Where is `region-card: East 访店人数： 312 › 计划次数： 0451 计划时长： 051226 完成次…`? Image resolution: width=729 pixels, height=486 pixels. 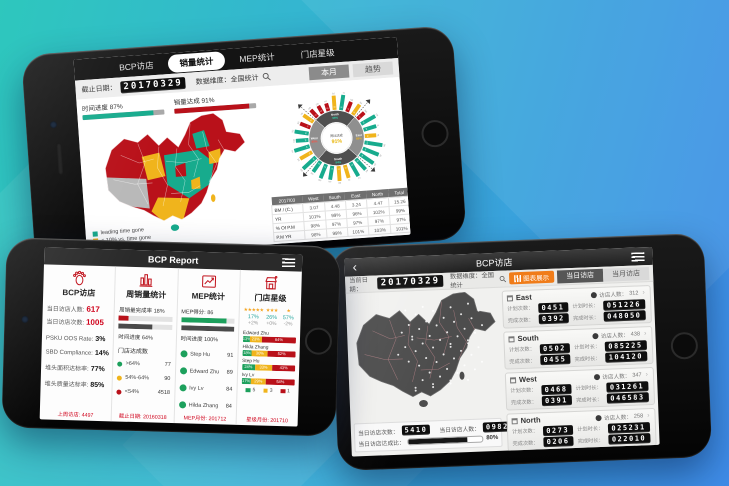 region-card: East 访店人数： 312 › 计划次数： 0451 计划时长： 051226 完成次… is located at coordinates (576, 306).